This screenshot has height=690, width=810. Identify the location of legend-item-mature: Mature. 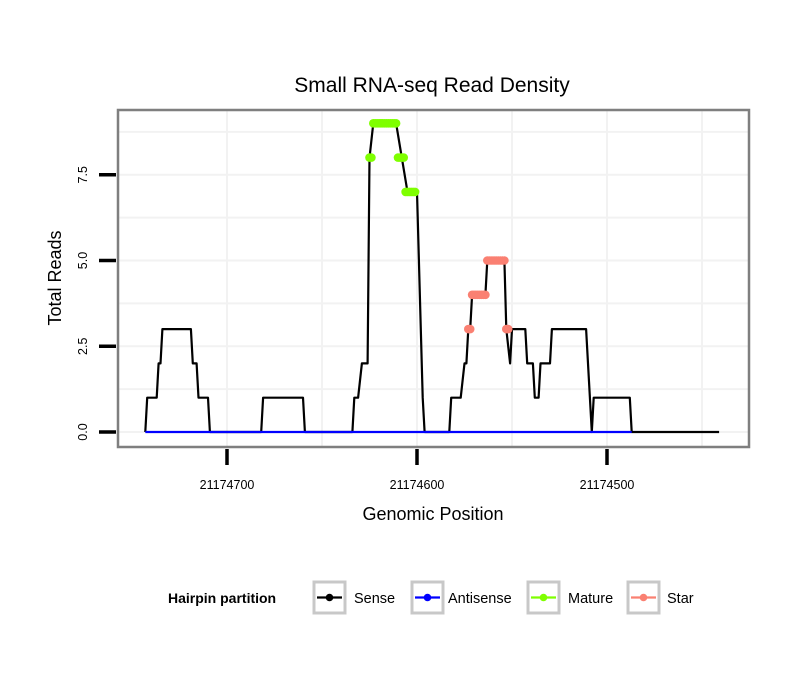
(569, 597).